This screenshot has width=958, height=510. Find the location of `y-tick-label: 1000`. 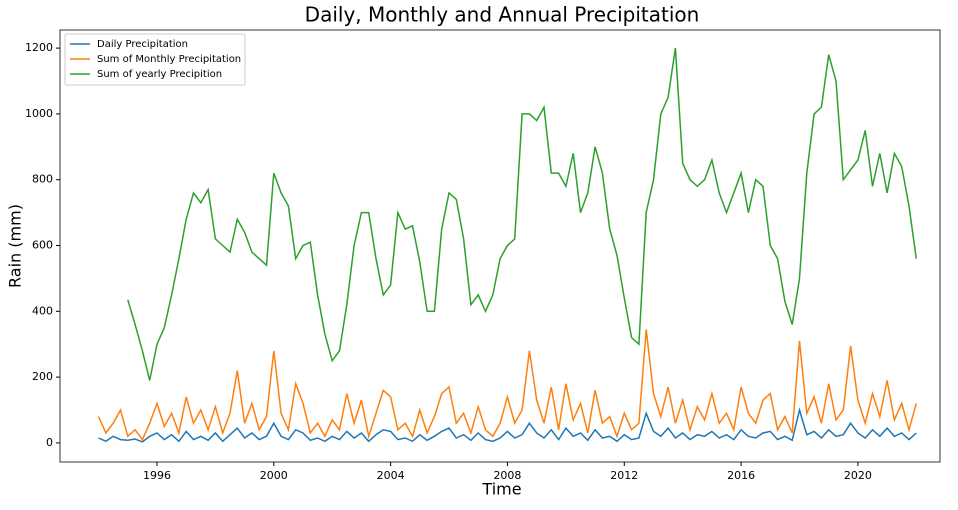

y-tick-label: 1000 is located at coordinates (39, 113).